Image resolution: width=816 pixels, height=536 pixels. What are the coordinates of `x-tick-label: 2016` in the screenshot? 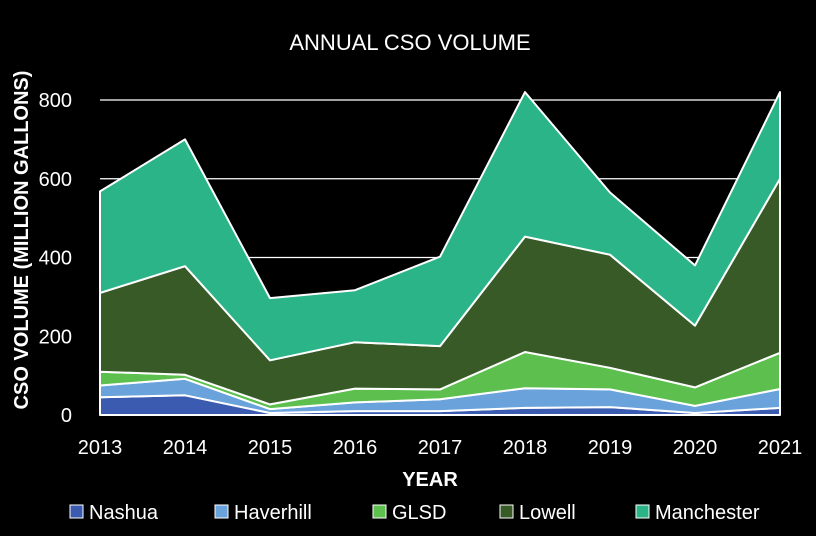 It's located at (355, 448).